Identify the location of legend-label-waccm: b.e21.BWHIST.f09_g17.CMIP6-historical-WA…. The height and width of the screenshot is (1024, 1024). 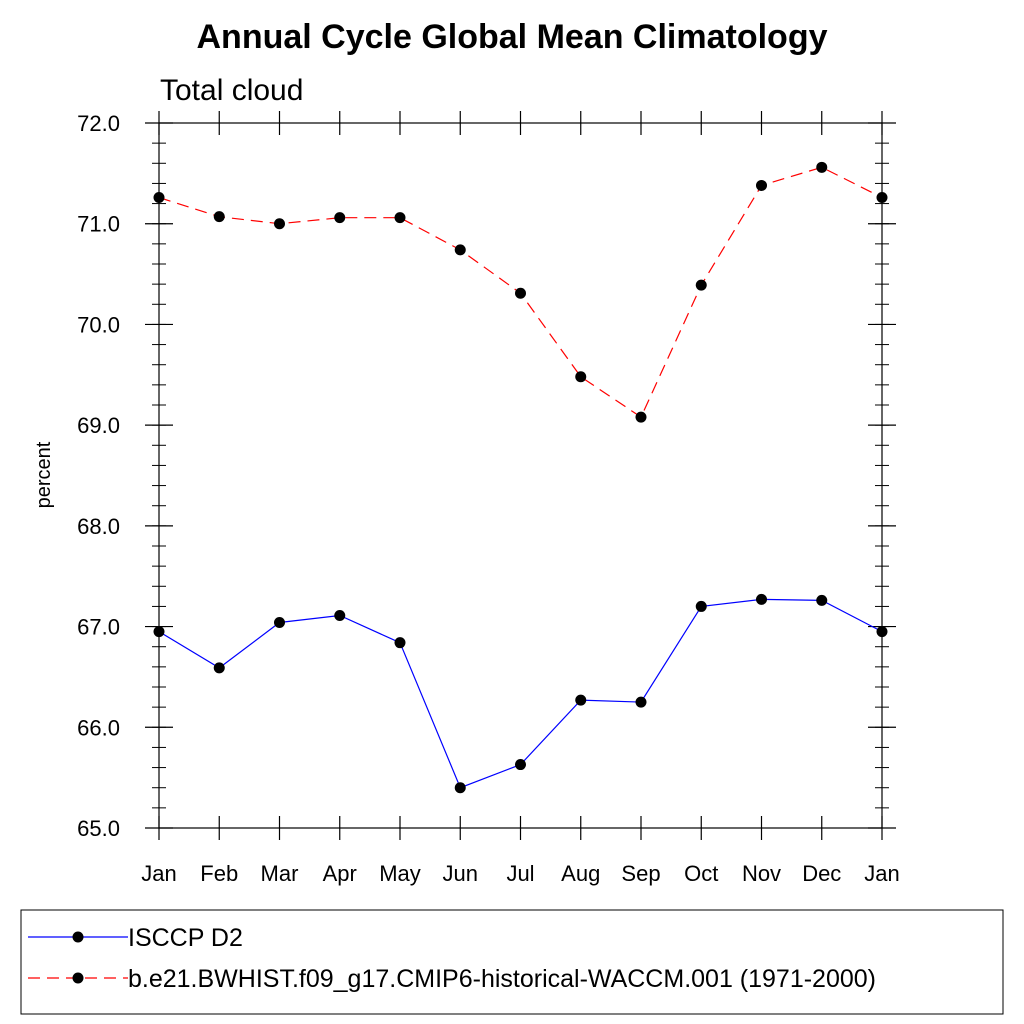
(502, 979).